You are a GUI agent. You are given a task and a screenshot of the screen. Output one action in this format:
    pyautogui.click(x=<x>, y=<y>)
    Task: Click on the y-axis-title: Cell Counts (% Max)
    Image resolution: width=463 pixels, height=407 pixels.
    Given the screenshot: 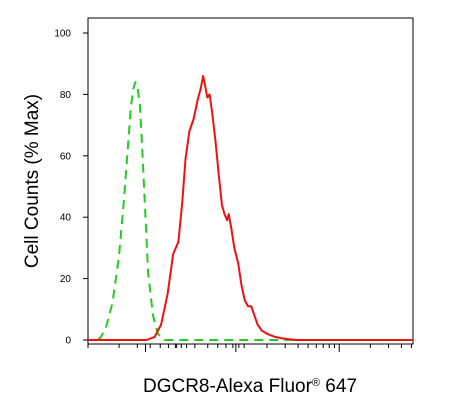 What is the action you would take?
    pyautogui.click(x=32, y=181)
    